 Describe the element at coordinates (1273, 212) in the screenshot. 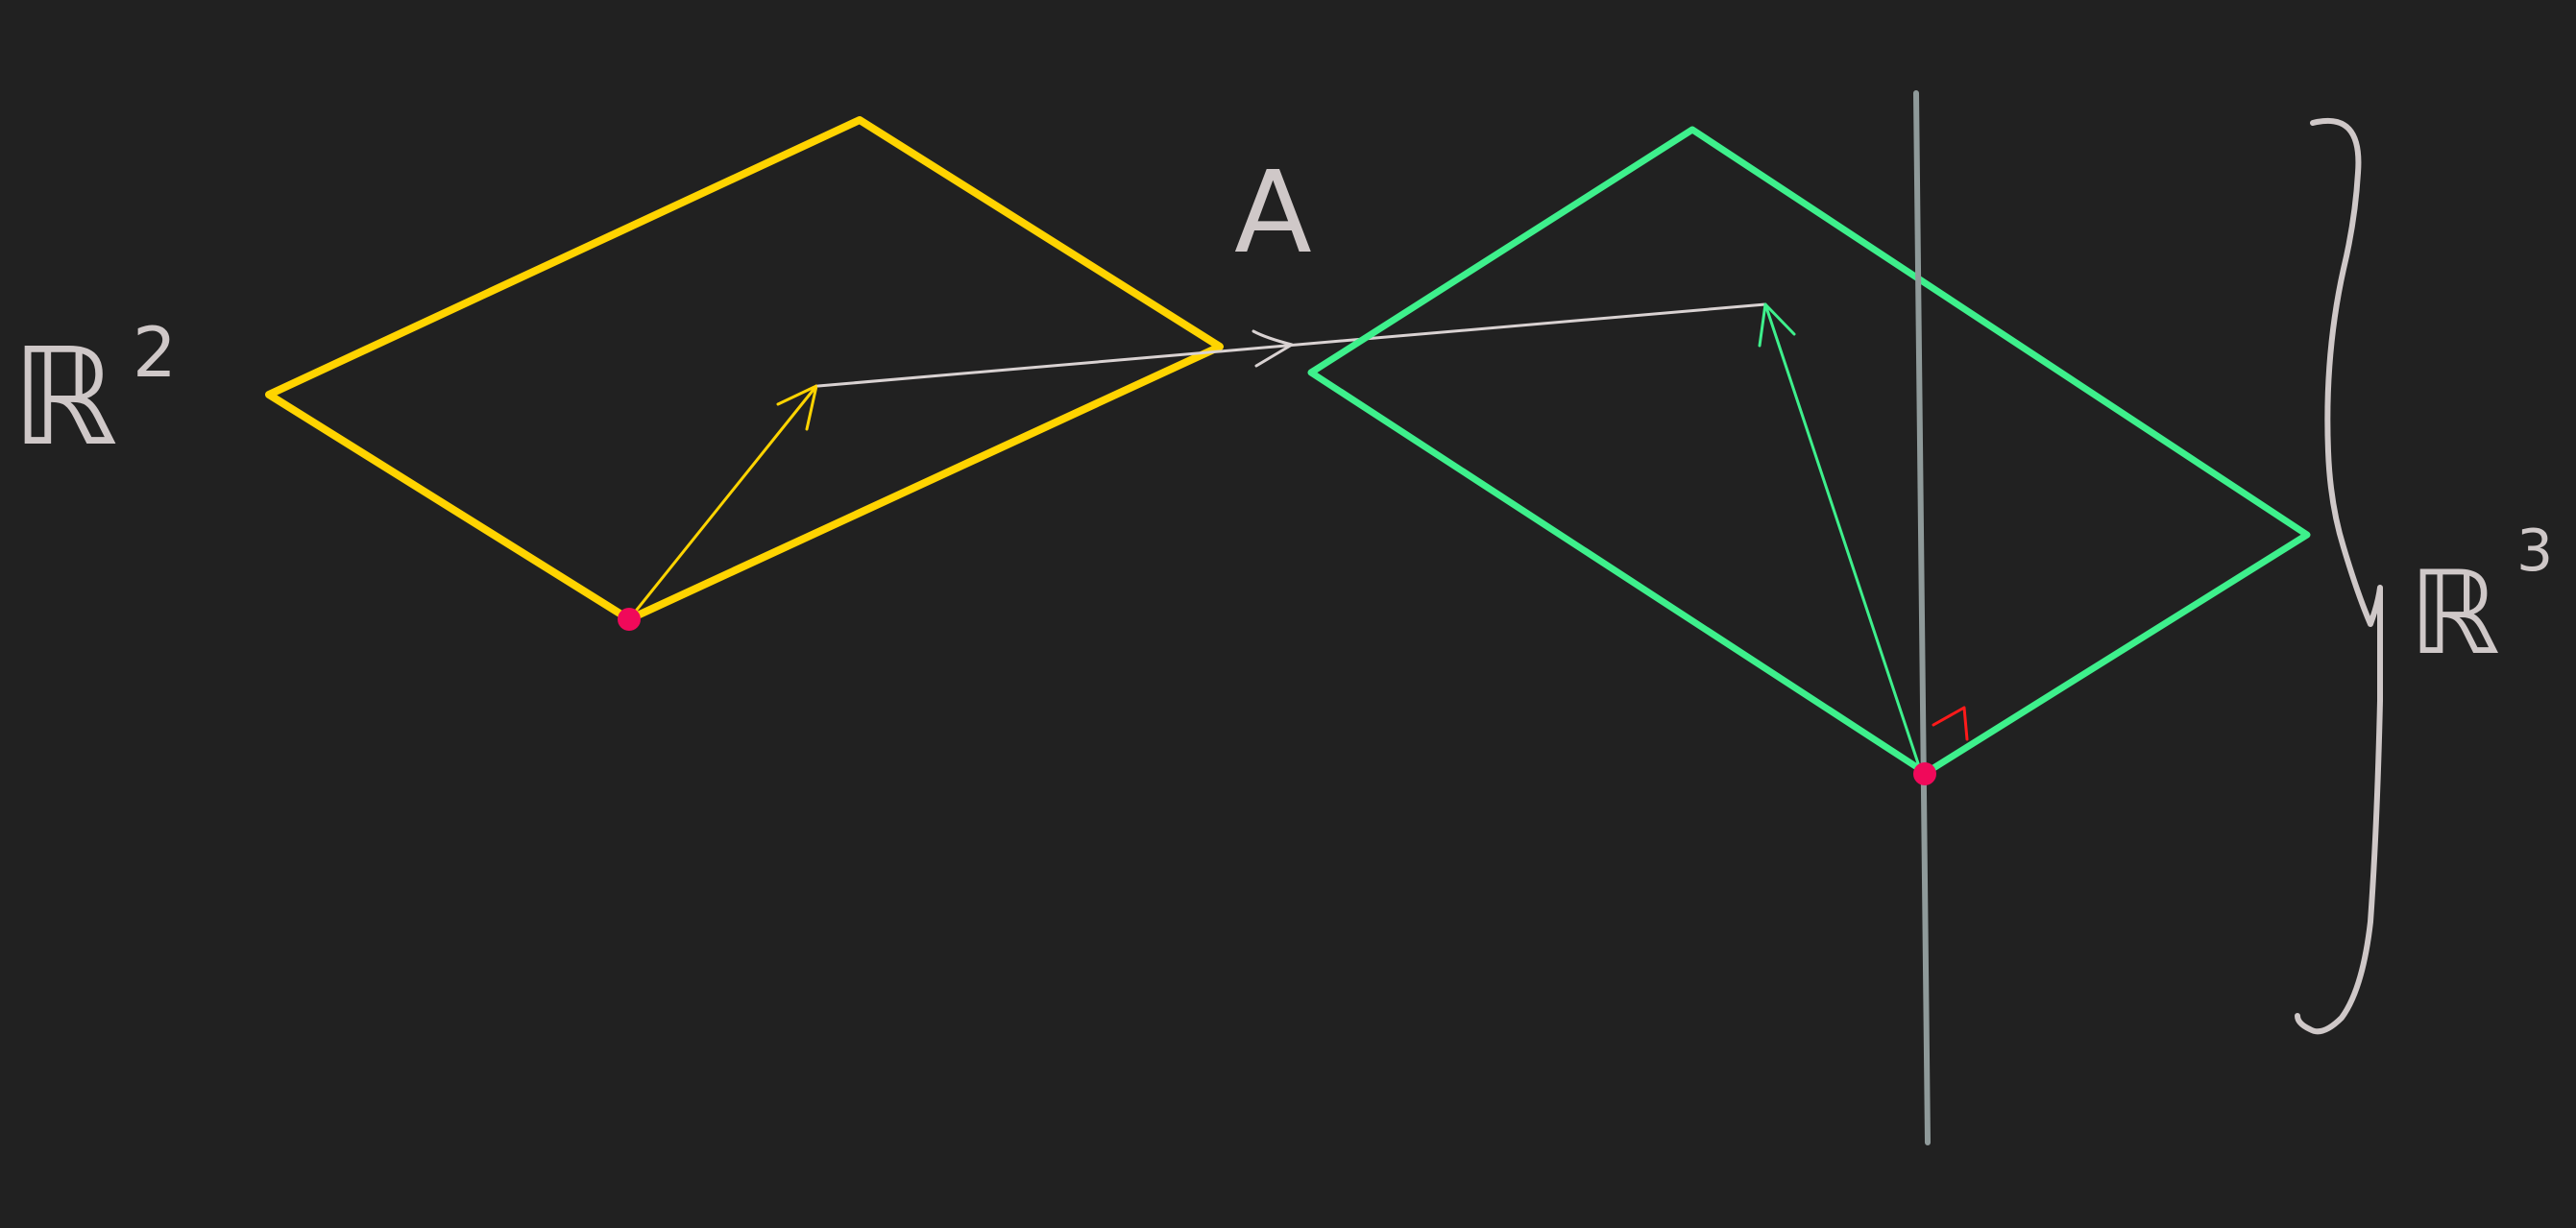

I see `map-label: A` at that location.